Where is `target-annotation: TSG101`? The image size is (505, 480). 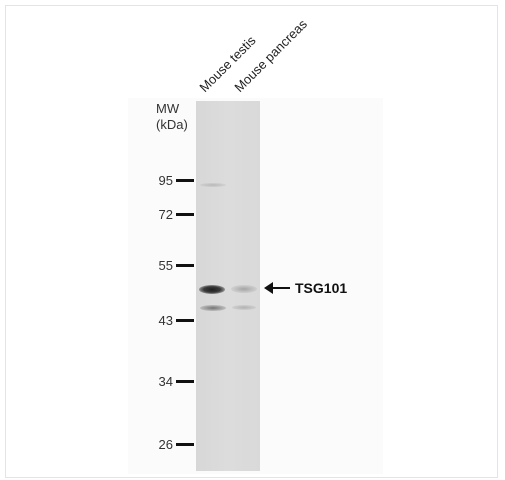
target-annotation: TSG101 is located at coordinates (306, 288).